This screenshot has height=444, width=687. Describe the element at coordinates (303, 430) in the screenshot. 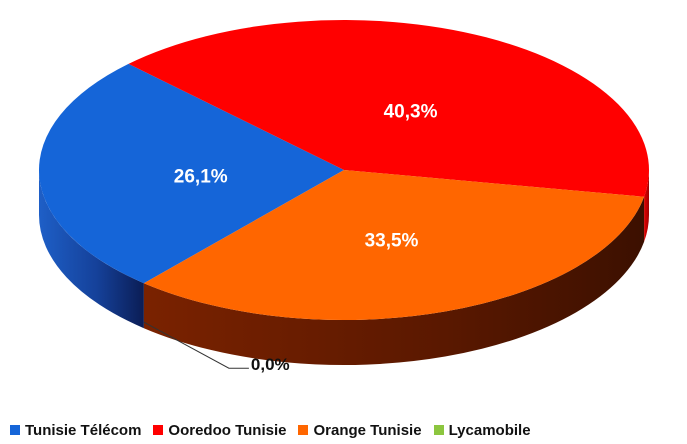

I see `legend-swatch-orange-tunisie` at that location.